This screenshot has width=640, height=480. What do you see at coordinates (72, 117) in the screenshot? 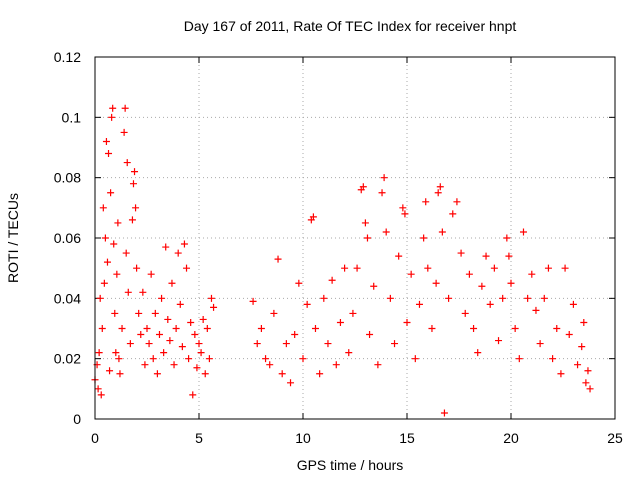
I see `y-tick-label: 0.1` at bounding box center [72, 117].